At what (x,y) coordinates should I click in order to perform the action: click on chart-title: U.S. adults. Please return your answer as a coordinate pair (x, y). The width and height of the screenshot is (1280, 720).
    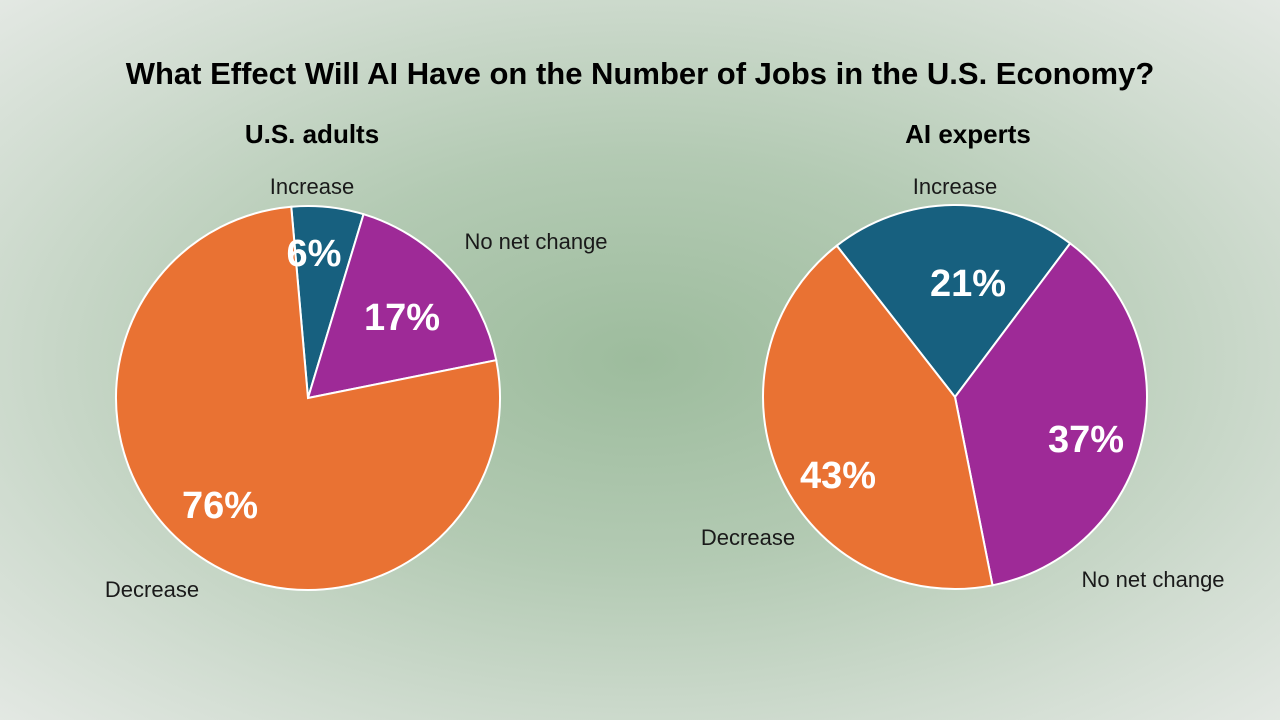
    Looking at the image, I should click on (312, 134).